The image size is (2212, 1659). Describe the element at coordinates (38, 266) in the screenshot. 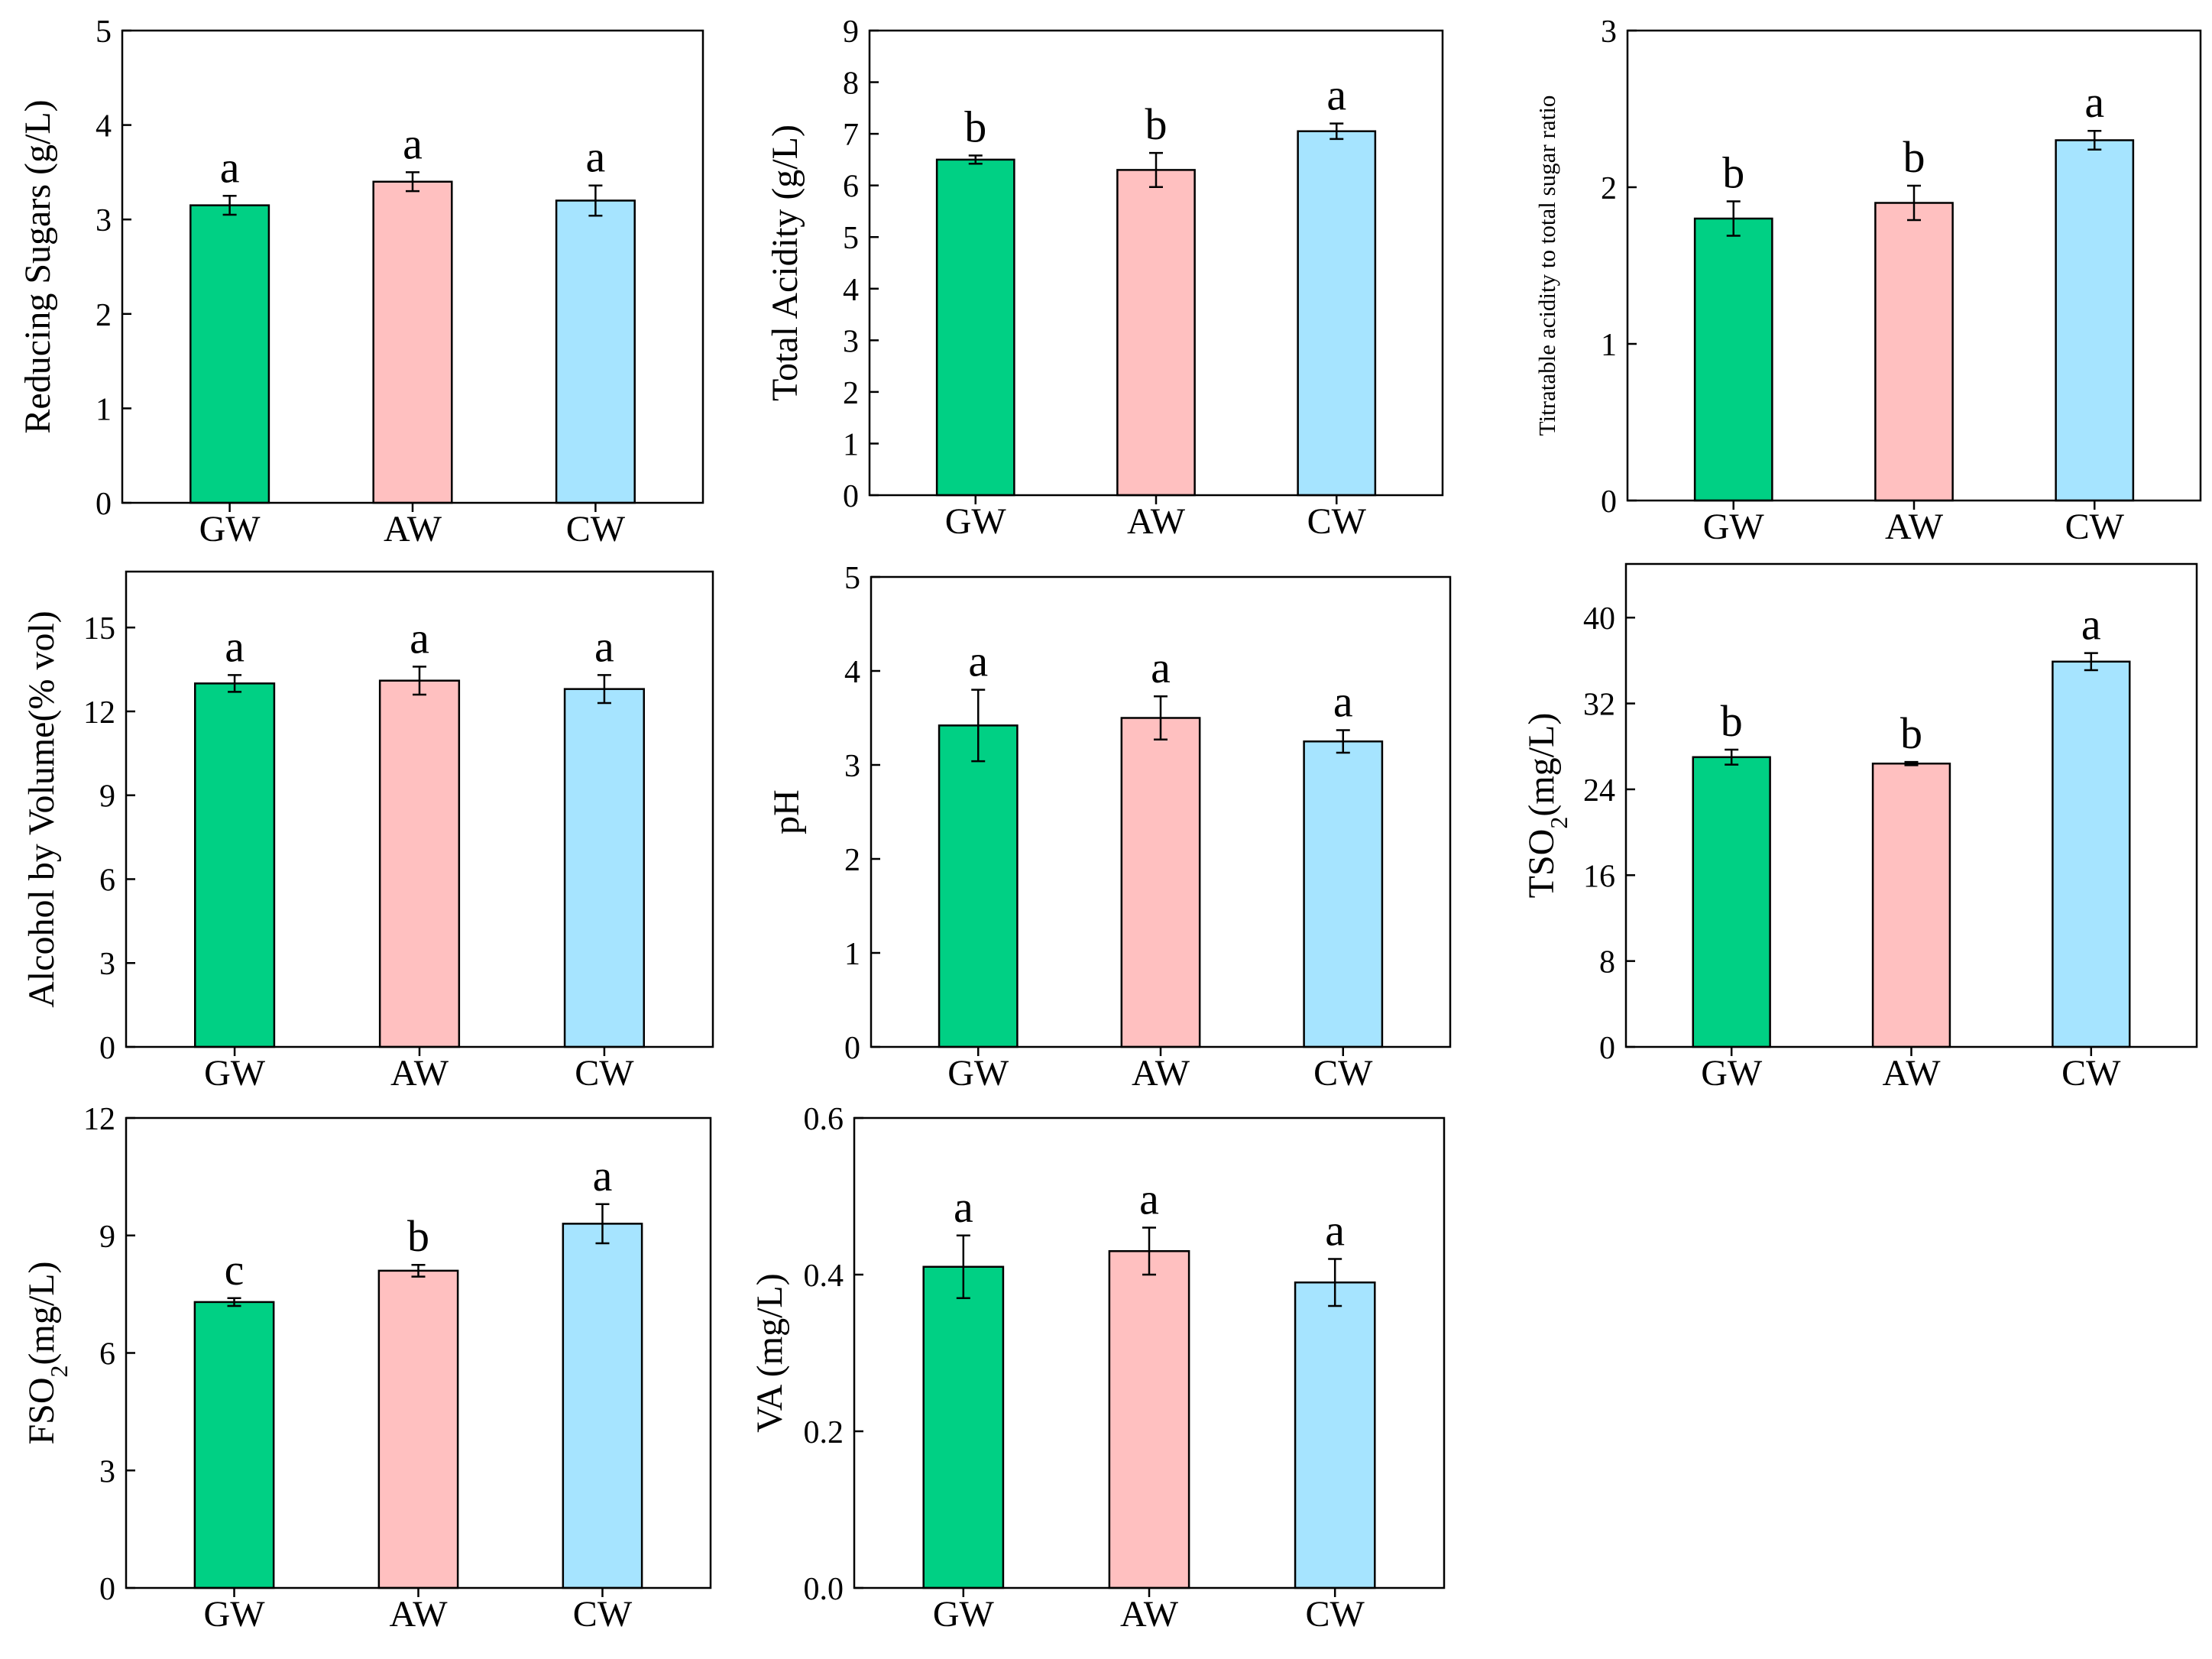

I see `y-axis-label-main: Reducing Sugars (g/L)` at that location.